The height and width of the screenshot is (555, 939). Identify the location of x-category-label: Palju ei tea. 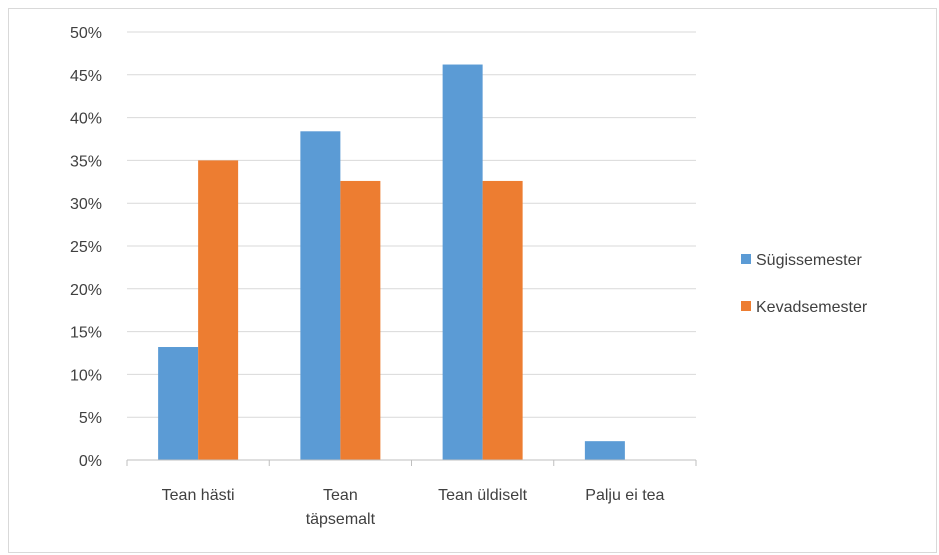
(624, 495).